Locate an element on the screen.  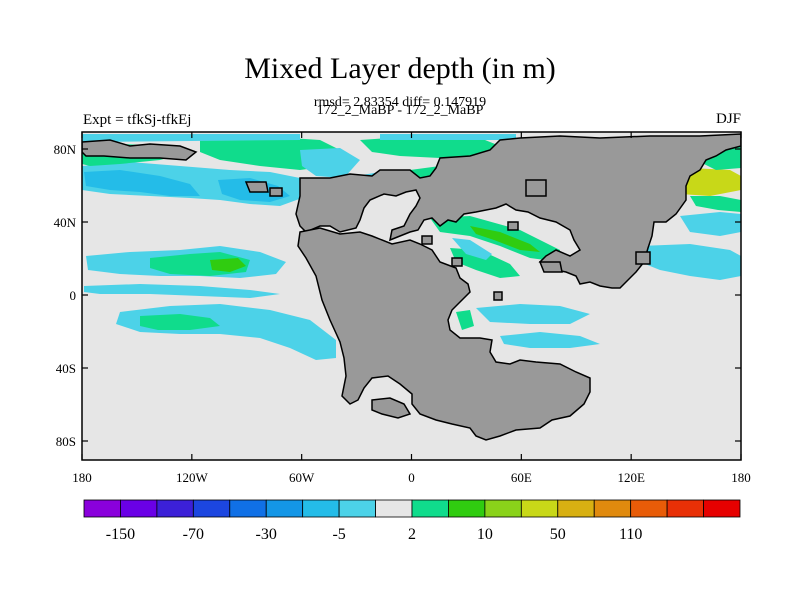
arctic-blue-strip is located at coordinates (191, 138).